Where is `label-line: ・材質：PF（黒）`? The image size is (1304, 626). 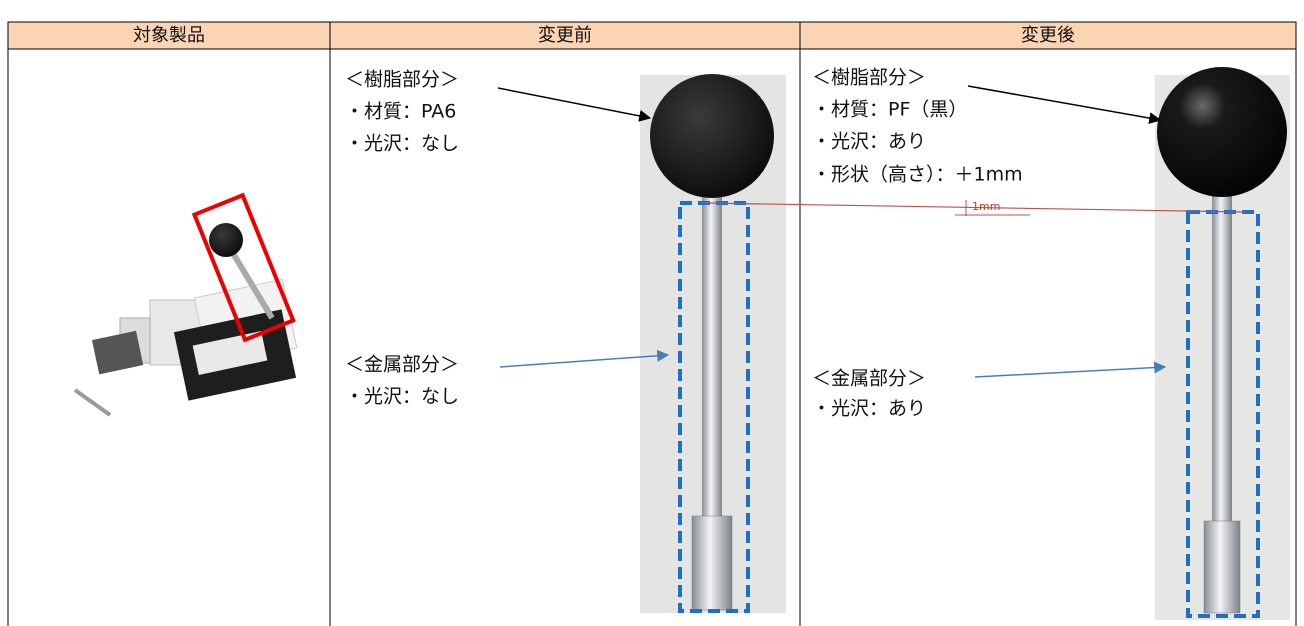 label-line: ・材質：PF（黒） is located at coordinates (889, 110).